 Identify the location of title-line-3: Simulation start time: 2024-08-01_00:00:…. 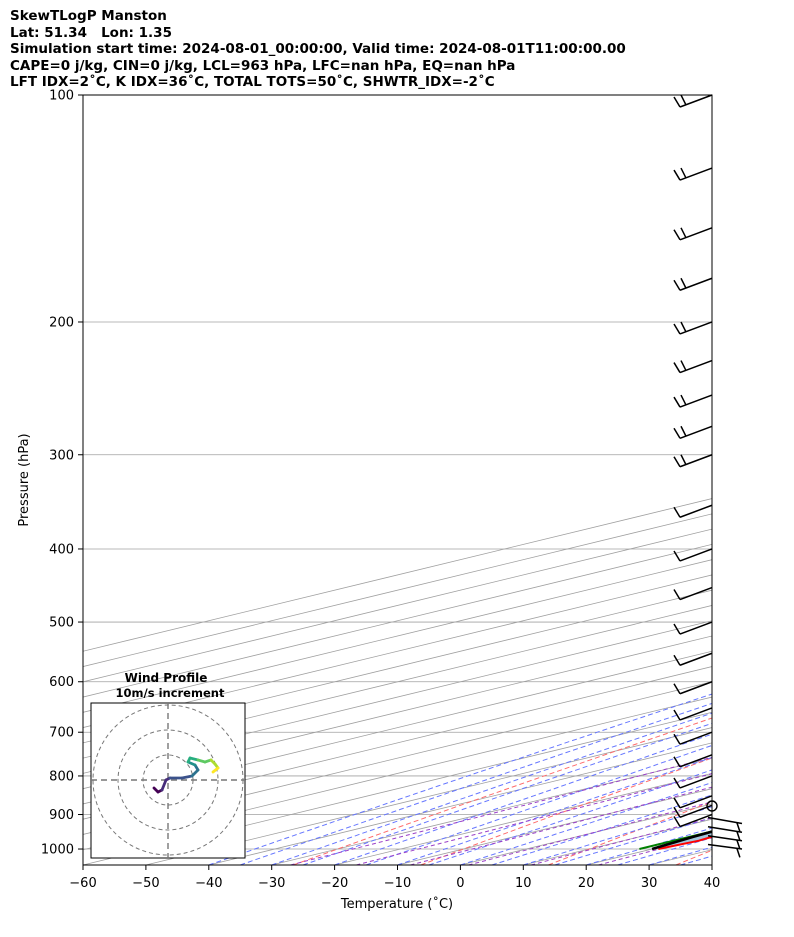
(318, 49).